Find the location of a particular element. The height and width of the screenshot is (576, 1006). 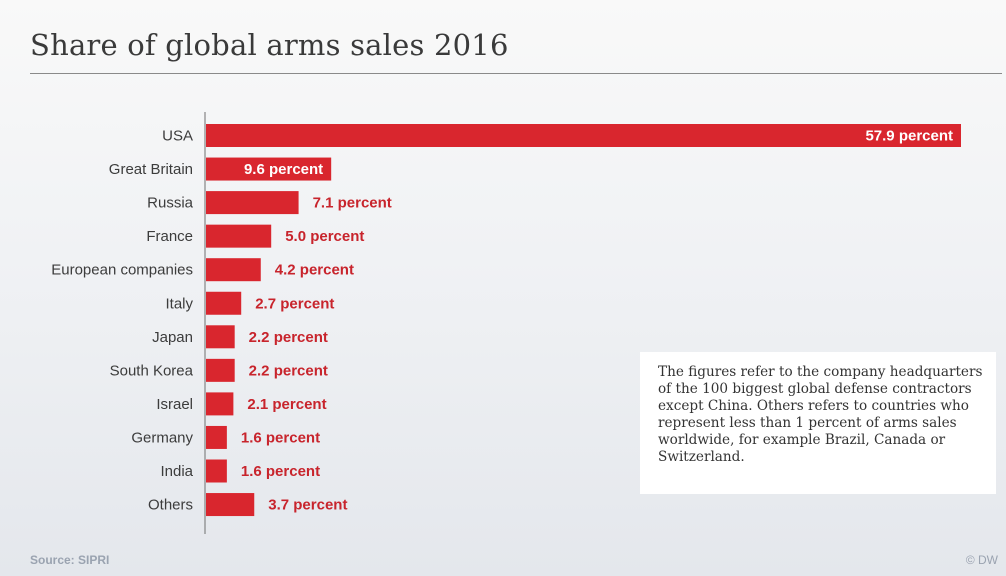

data-label: 2.7 percent is located at coordinates (294, 303).